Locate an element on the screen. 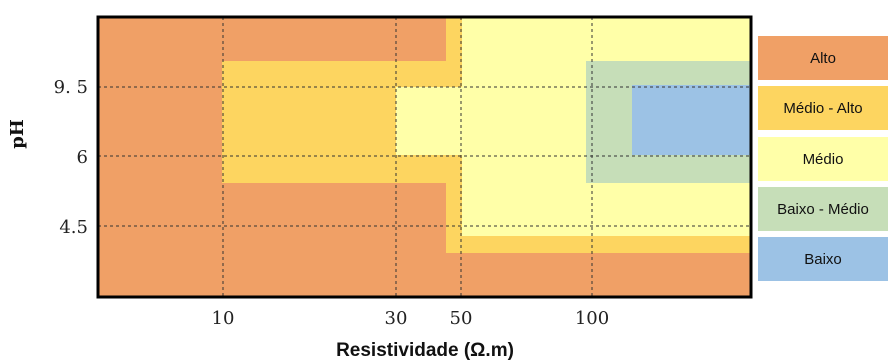 This screenshot has height=362, width=888. legend-swatch-medio-alto is located at coordinates (823, 108).